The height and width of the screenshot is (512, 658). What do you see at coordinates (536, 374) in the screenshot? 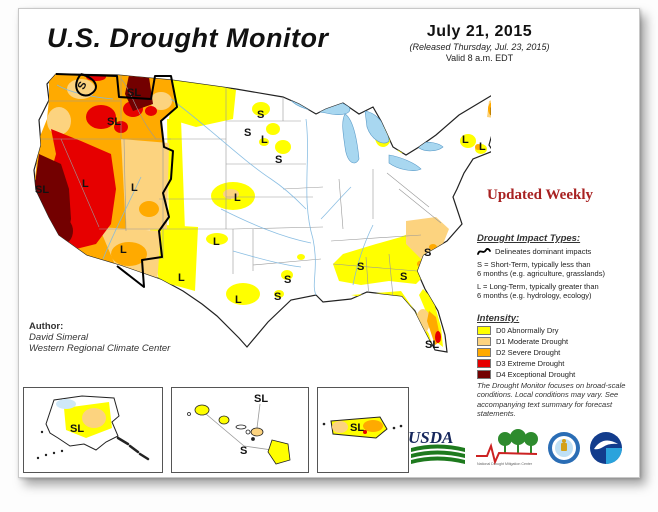
I see `d4-label: D4 Exceptional Drought` at bounding box center [536, 374].